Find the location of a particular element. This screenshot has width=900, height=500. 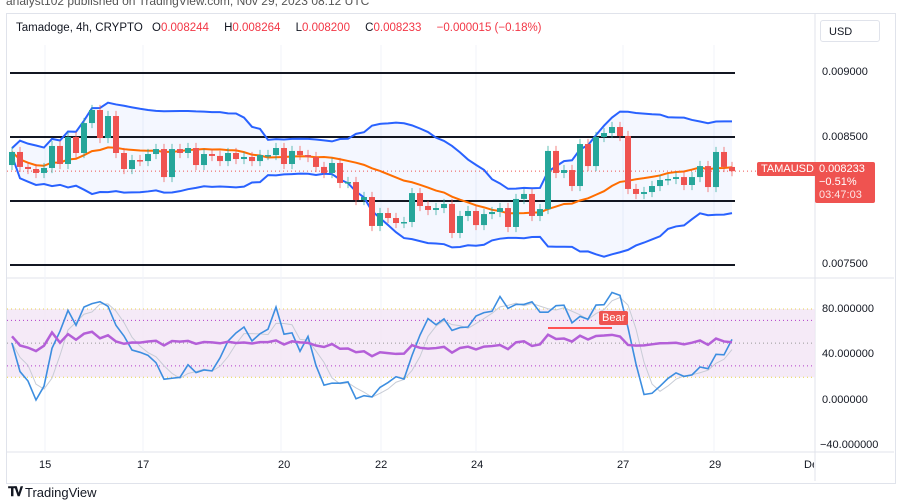

bollinger-upper is located at coordinates (372, 145).